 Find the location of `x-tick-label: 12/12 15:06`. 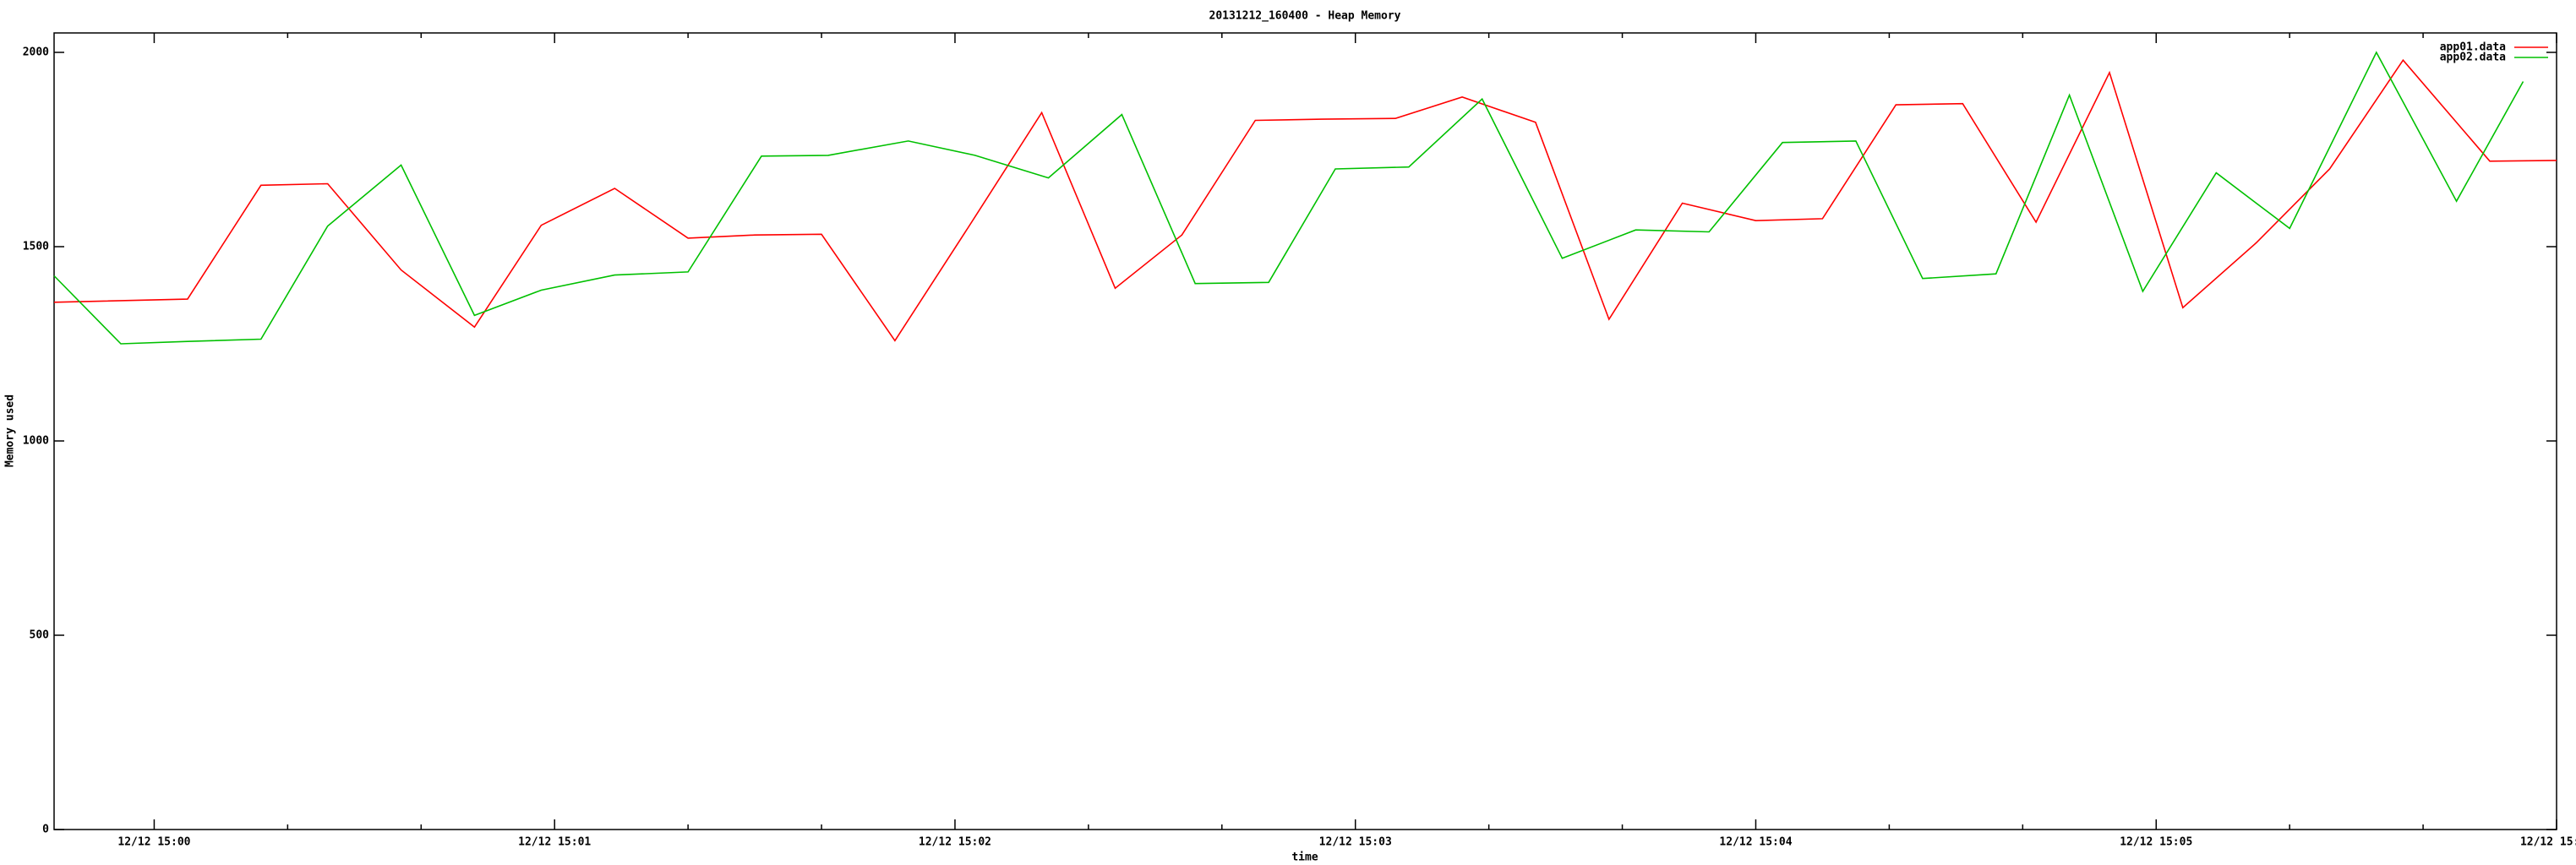

x-tick-label: 12/12 15:06 is located at coordinates (2548, 843).